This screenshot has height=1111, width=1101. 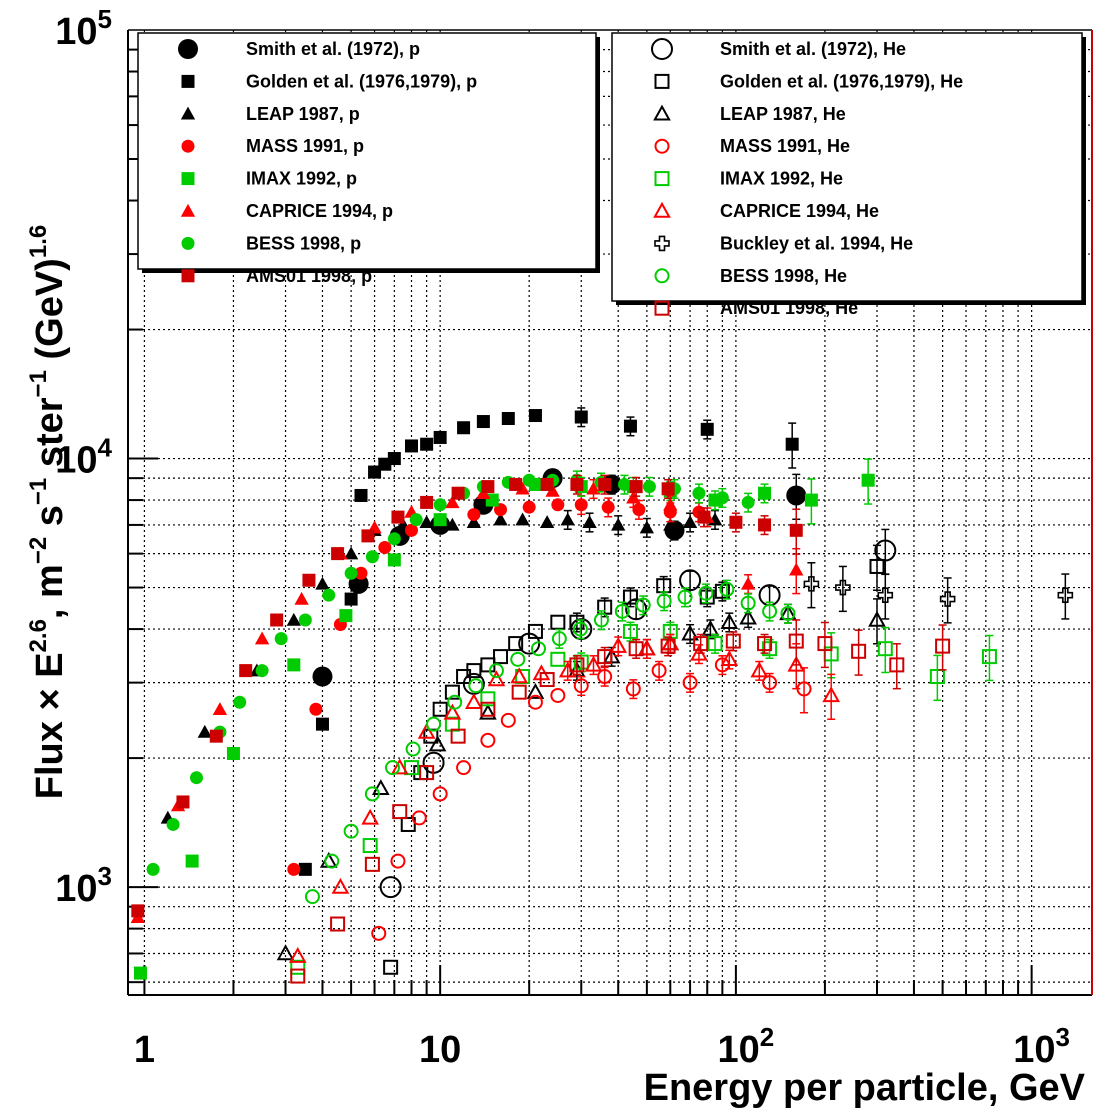 I want to click on legend-label: Smith et al. (1972), p, so click(x=333, y=49).